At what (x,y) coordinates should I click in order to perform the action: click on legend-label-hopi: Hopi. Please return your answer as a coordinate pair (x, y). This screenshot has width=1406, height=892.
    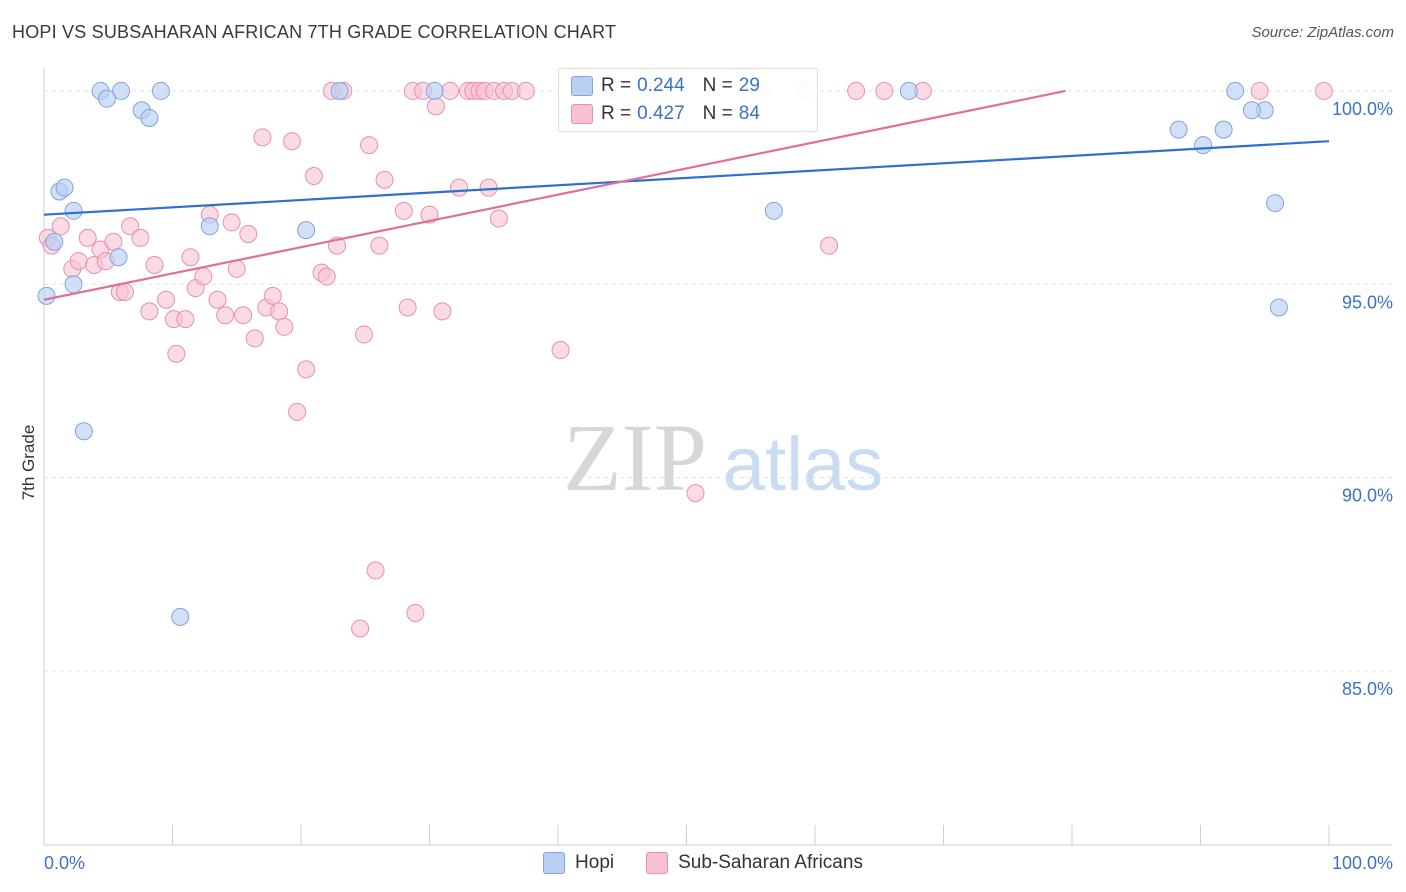
    Looking at the image, I should click on (595, 862).